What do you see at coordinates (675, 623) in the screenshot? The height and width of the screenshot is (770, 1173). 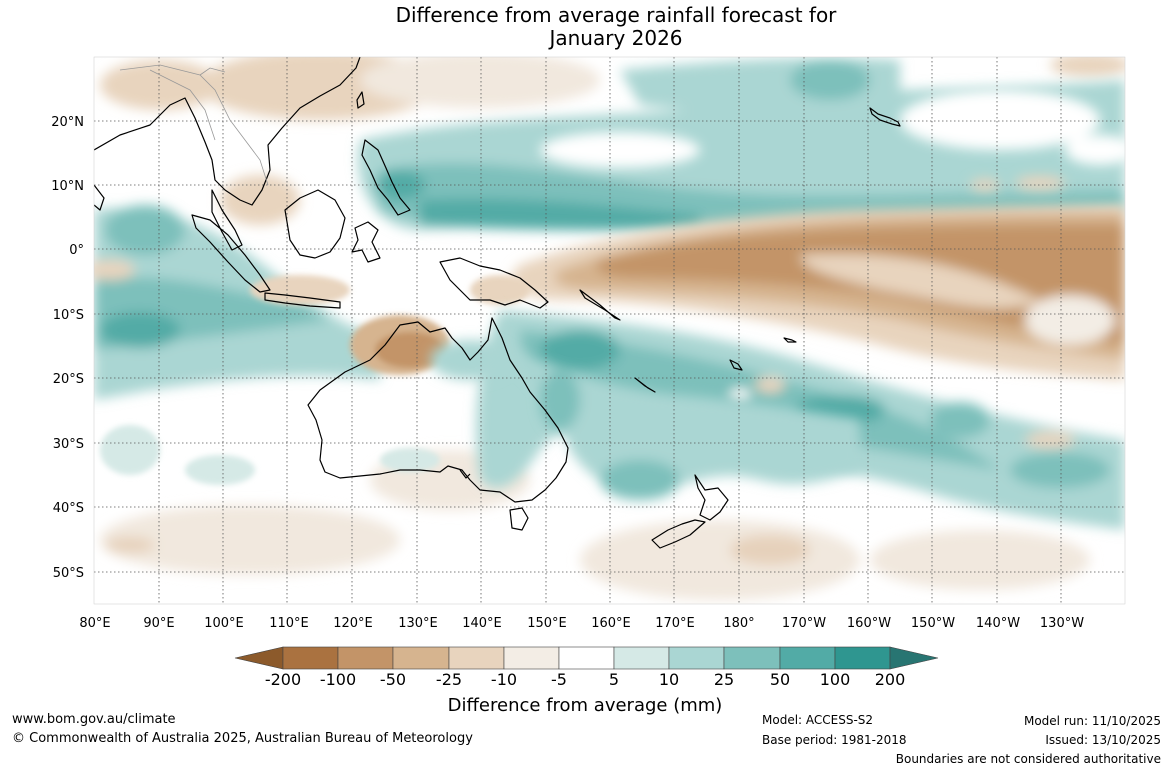 I see `lon-label: 170°E` at bounding box center [675, 623].